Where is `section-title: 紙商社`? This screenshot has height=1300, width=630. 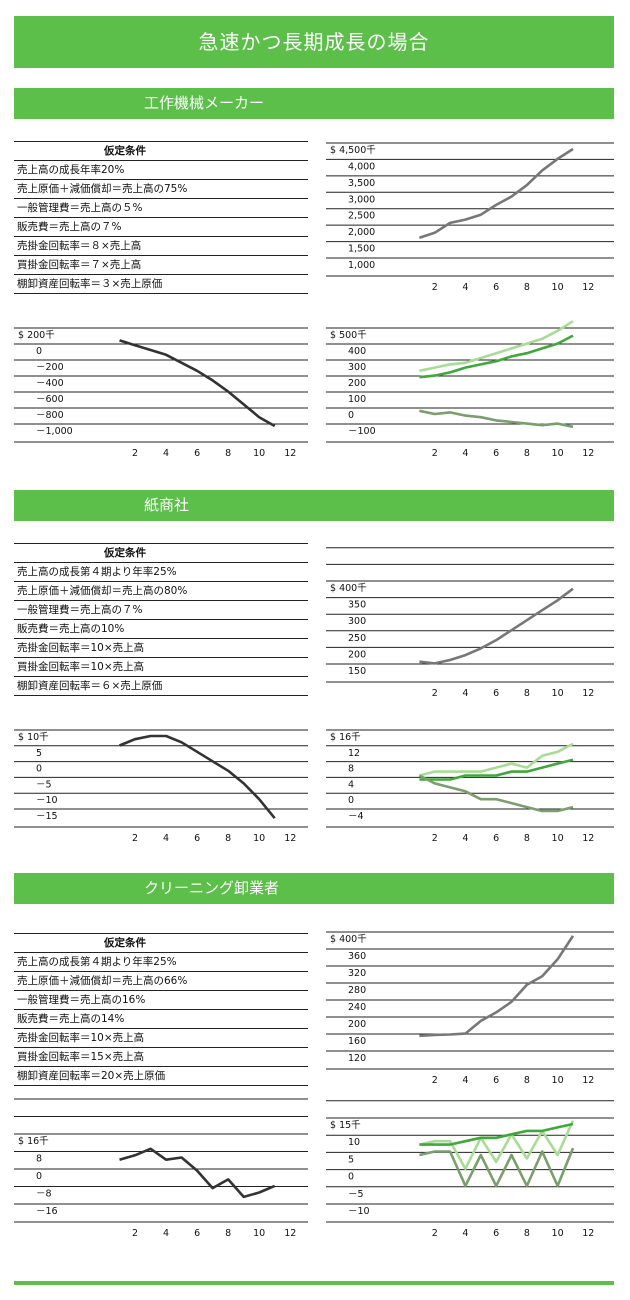
section-title: 紙商社 is located at coordinates (314, 505).